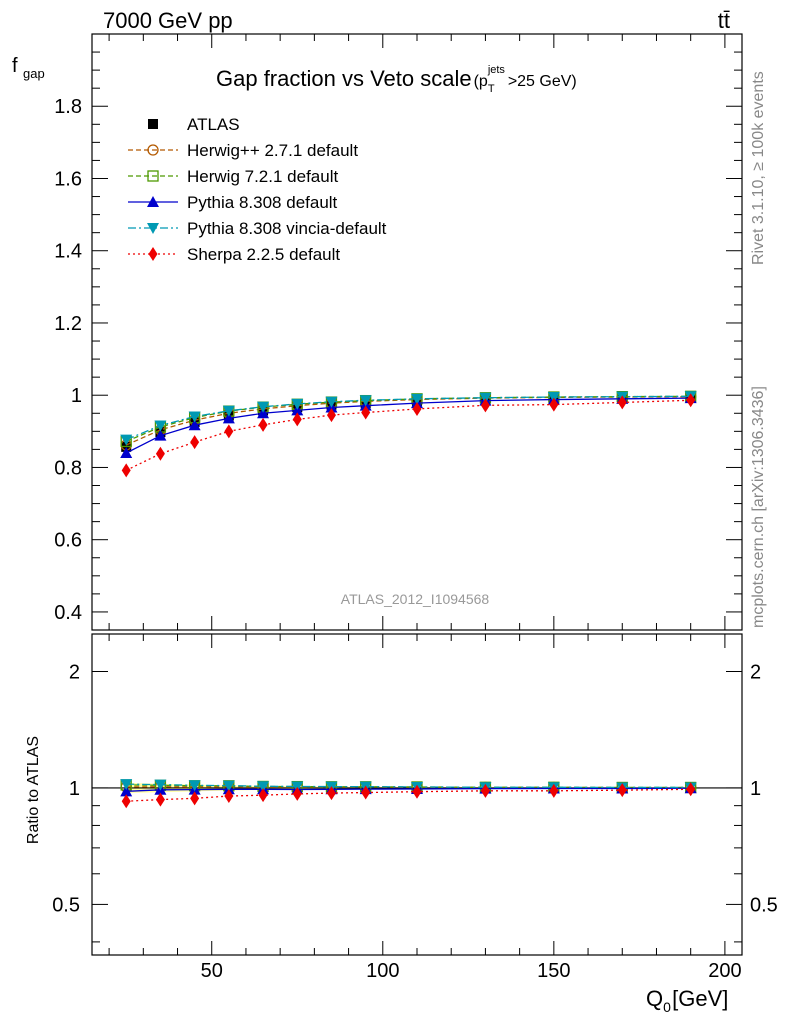  Describe the element at coordinates (272, 150) in the screenshot. I see `legend-label: Herwig++ 2.7.1 default` at that location.